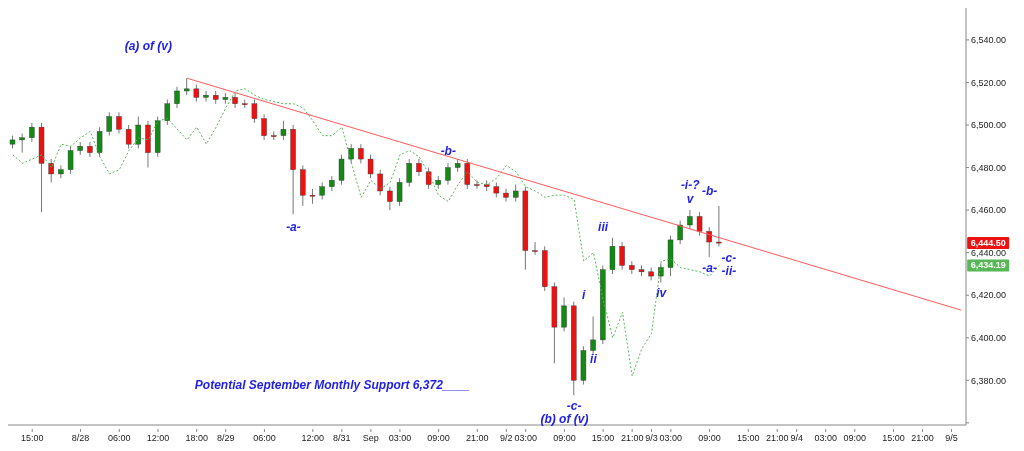  I want to click on y-tick-label: 6,460.00, so click(989, 210).